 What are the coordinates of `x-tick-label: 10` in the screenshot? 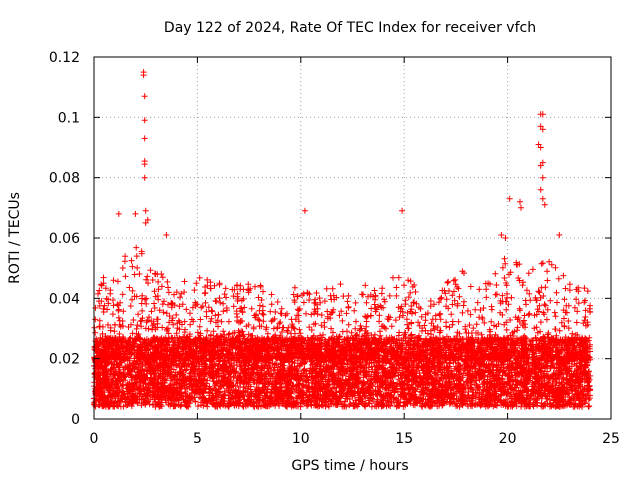 It's located at (301, 439).